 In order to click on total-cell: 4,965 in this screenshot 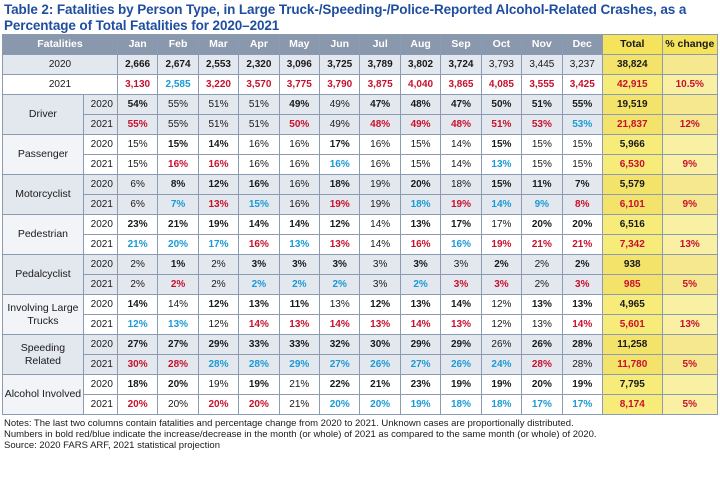, I will do `click(632, 304)`.